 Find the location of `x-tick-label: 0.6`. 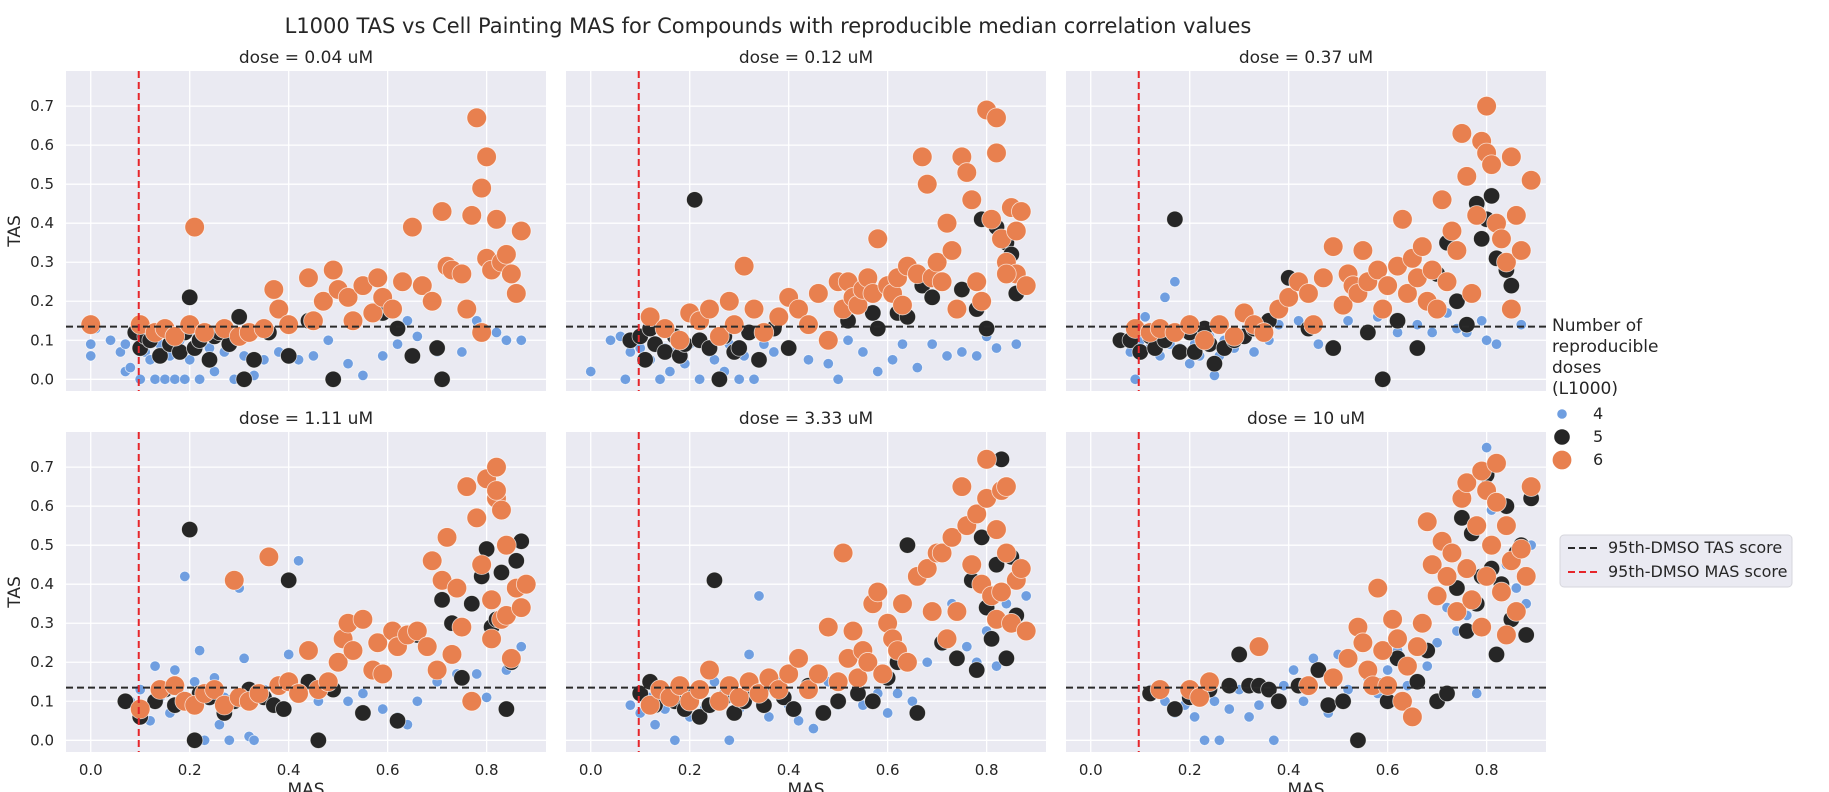

x-tick-label: 0.6 is located at coordinates (1388, 770).